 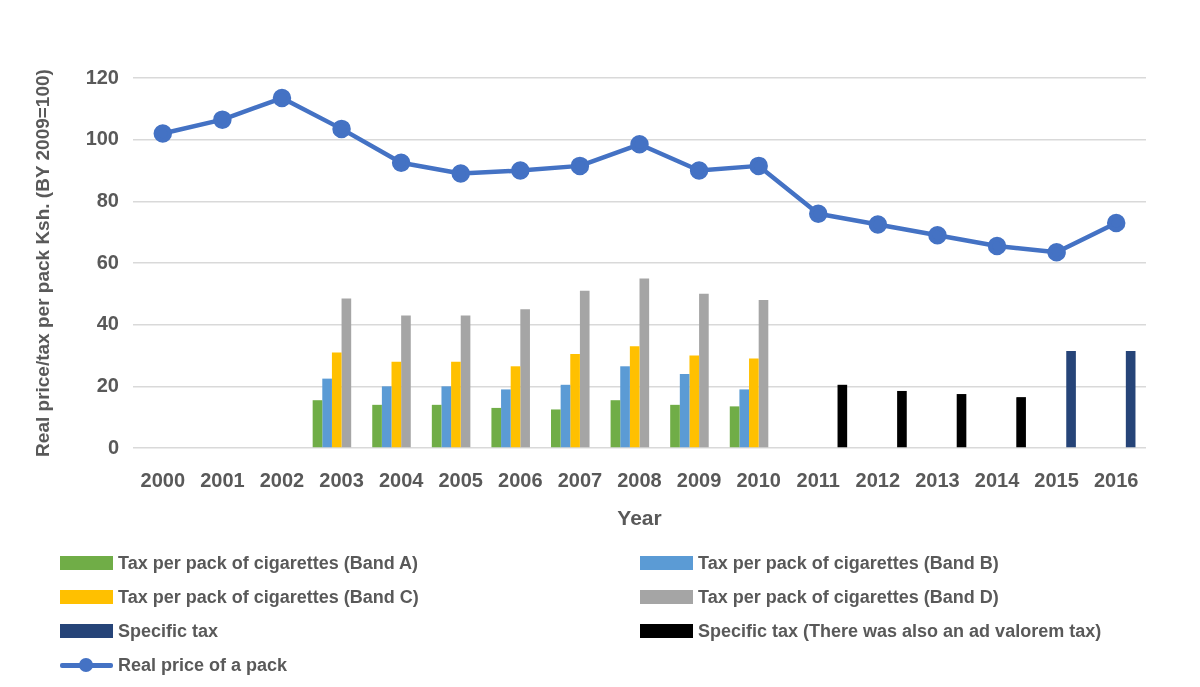 I want to click on y-tick-label: 120, so click(x=102, y=76).